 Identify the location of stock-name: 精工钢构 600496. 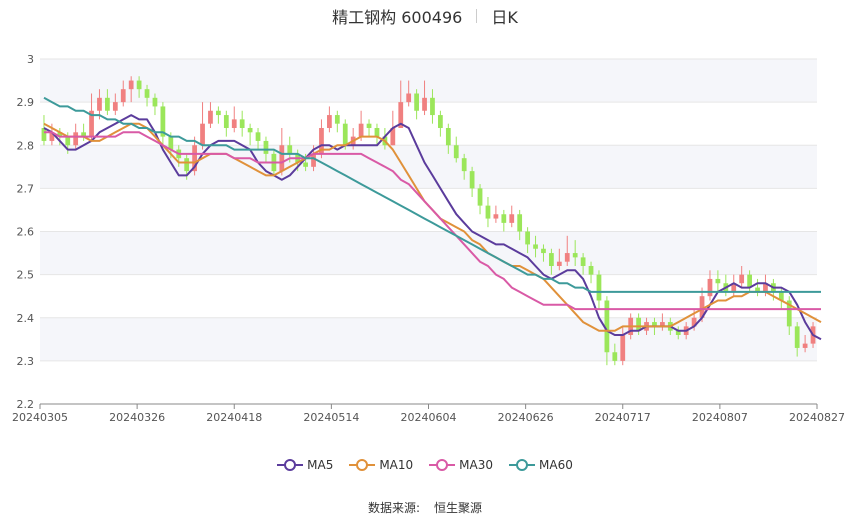
(397, 17).